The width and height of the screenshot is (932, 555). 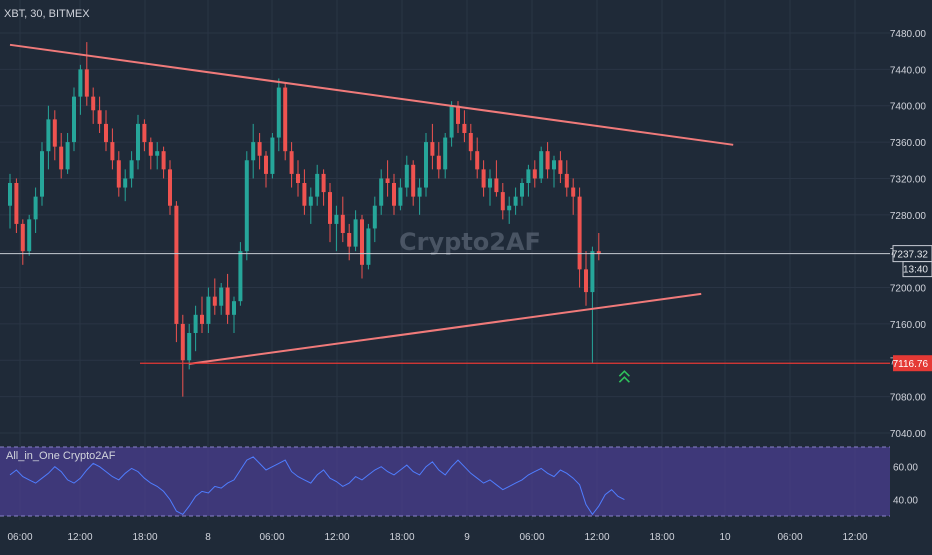 What do you see at coordinates (317, 486) in the screenshot?
I see `indicator-line` at bounding box center [317, 486].